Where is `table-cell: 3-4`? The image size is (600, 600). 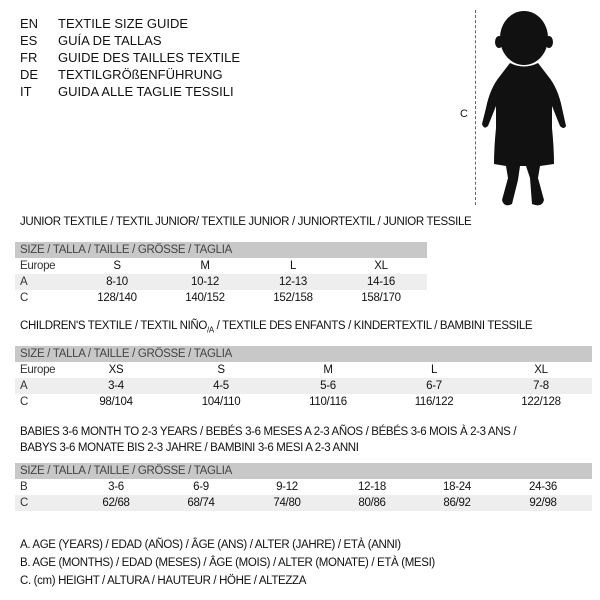
table-cell: 3-4 is located at coordinates (116, 386).